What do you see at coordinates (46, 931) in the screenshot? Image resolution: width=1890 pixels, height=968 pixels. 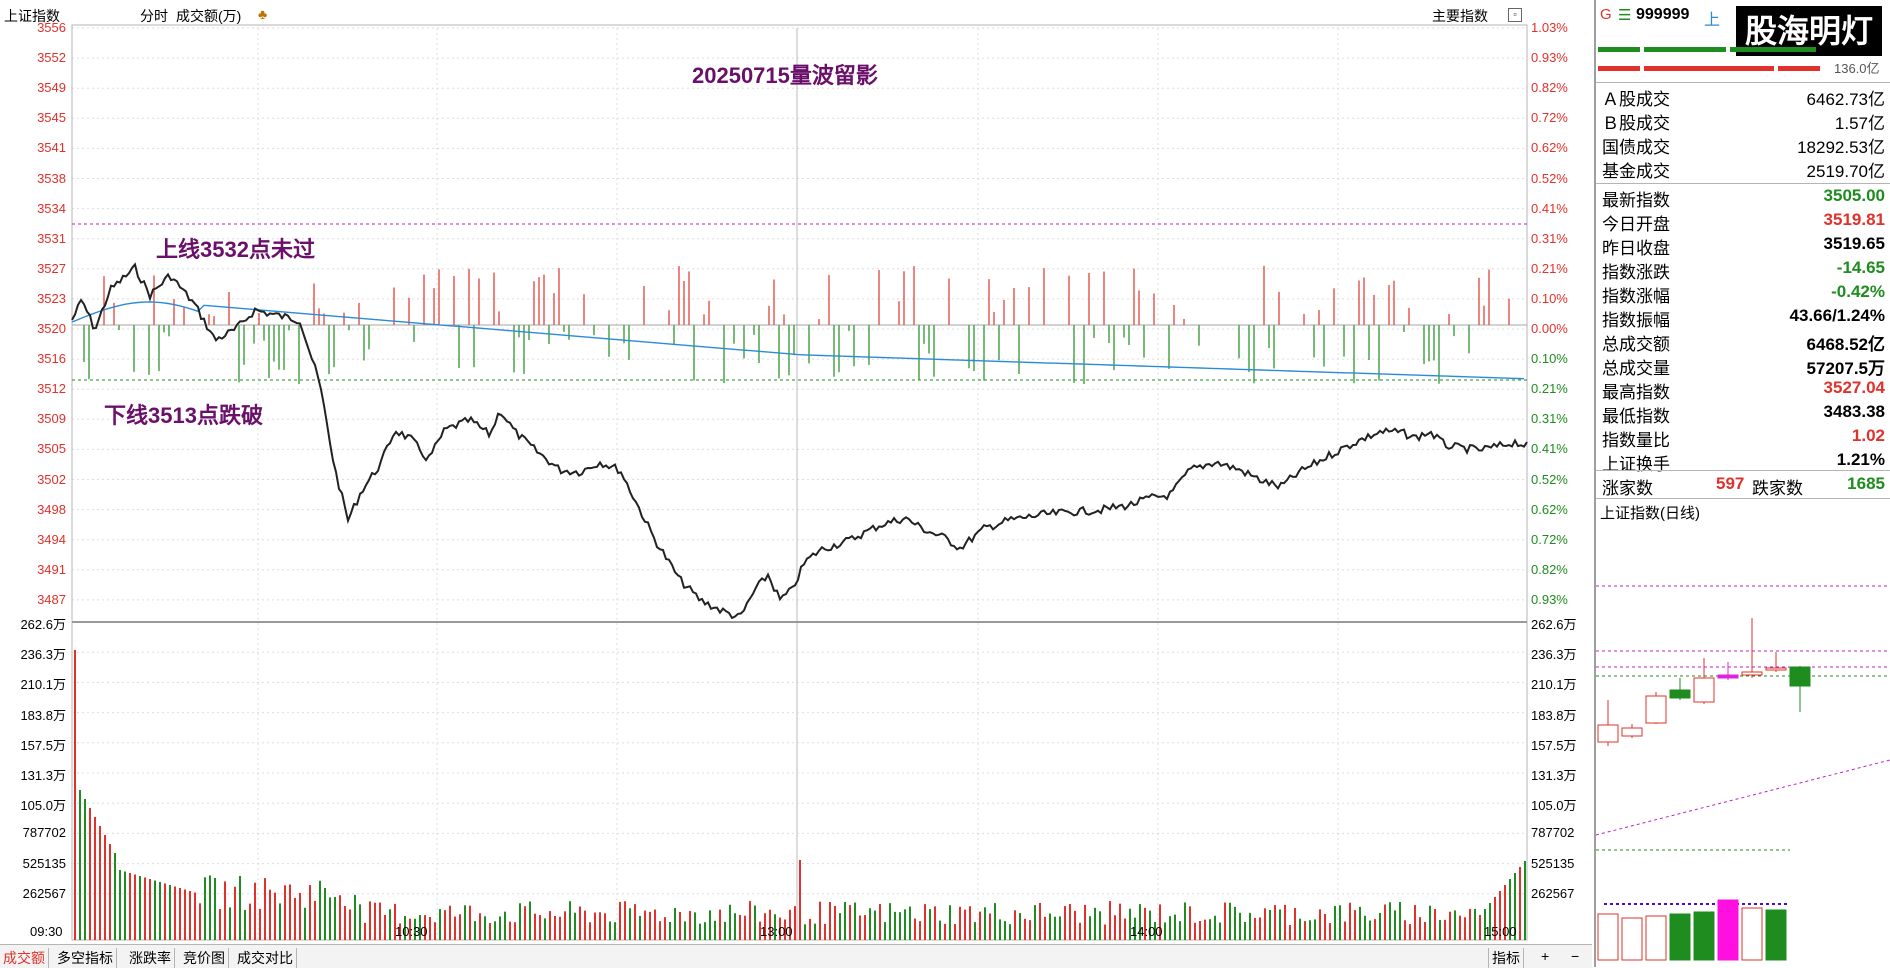 I see `time-tick: 09:30` at bounding box center [46, 931].